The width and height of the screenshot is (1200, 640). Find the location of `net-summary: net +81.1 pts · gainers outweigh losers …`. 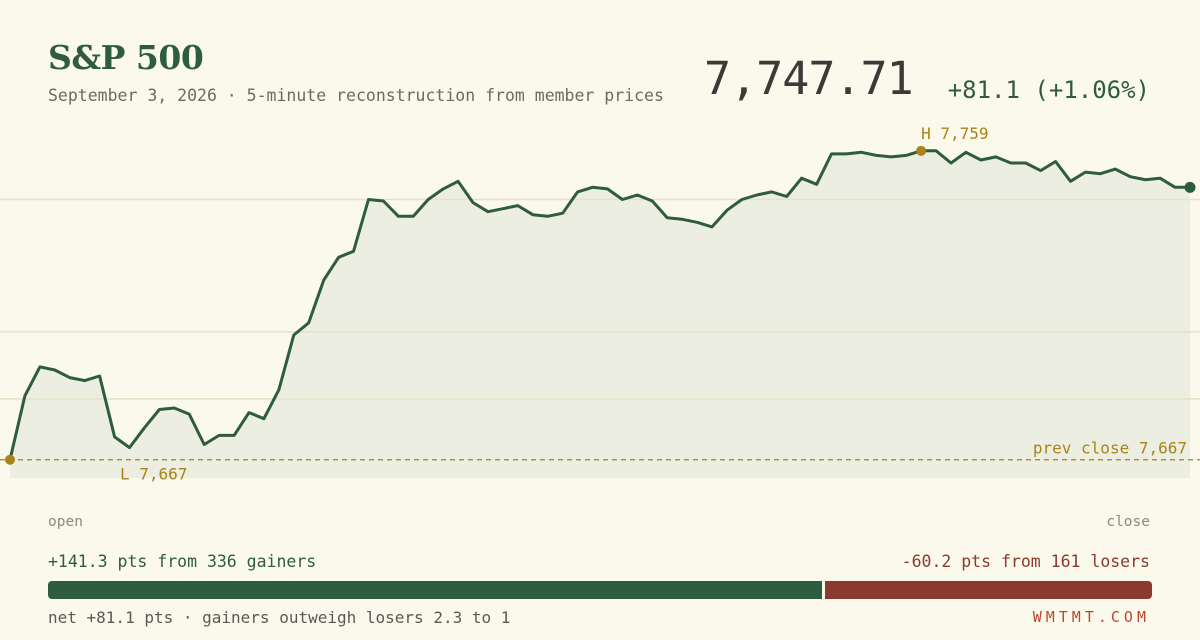

net-summary: net +81.1 pts · gainers outweigh losers … is located at coordinates (279, 617).